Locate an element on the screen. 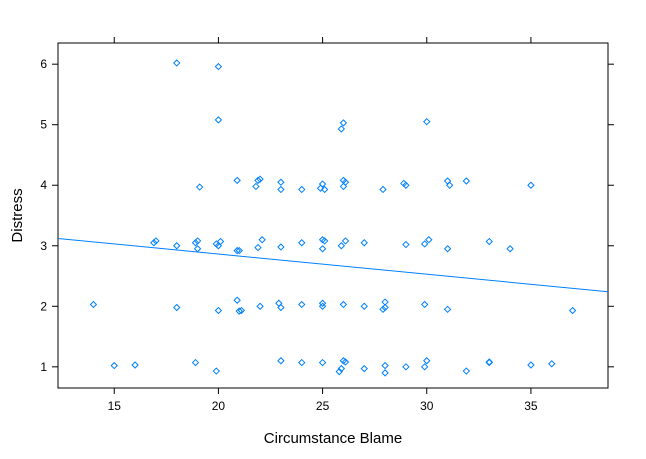 Image resolution: width=646 pixels, height=459 pixels. y-tick-label: 2 is located at coordinates (43, 306).